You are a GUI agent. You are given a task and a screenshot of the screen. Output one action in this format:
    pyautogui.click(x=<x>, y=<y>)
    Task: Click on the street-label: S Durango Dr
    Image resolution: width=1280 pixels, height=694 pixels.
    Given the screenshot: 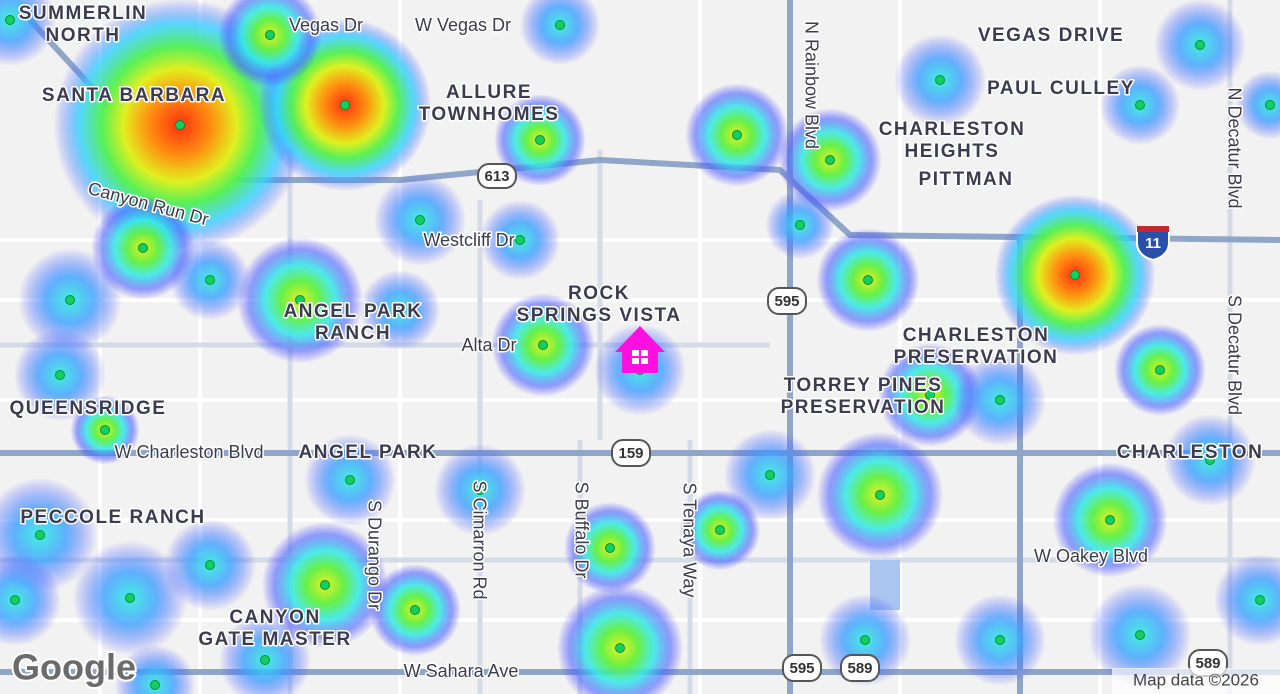 What is the action you would take?
    pyautogui.click(x=374, y=555)
    